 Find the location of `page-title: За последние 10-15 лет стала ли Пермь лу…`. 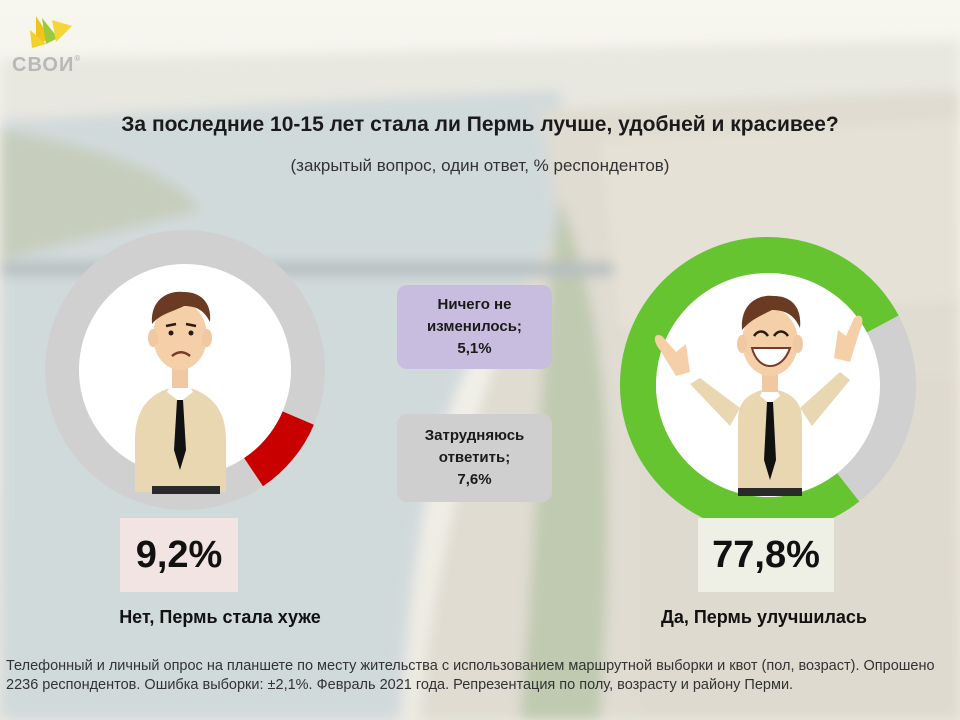

page-title: За последние 10-15 лет стала ли Пермь лу… is located at coordinates (480, 124).